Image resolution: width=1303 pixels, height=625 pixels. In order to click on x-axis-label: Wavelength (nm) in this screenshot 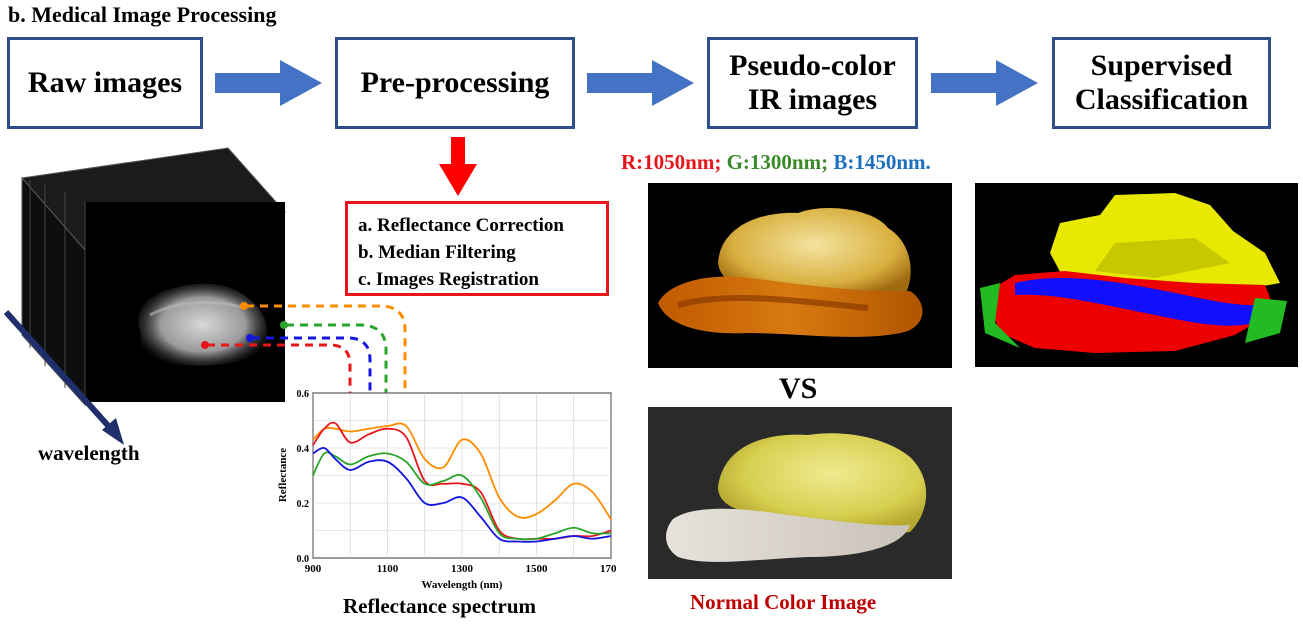, I will do `click(462, 585)`.